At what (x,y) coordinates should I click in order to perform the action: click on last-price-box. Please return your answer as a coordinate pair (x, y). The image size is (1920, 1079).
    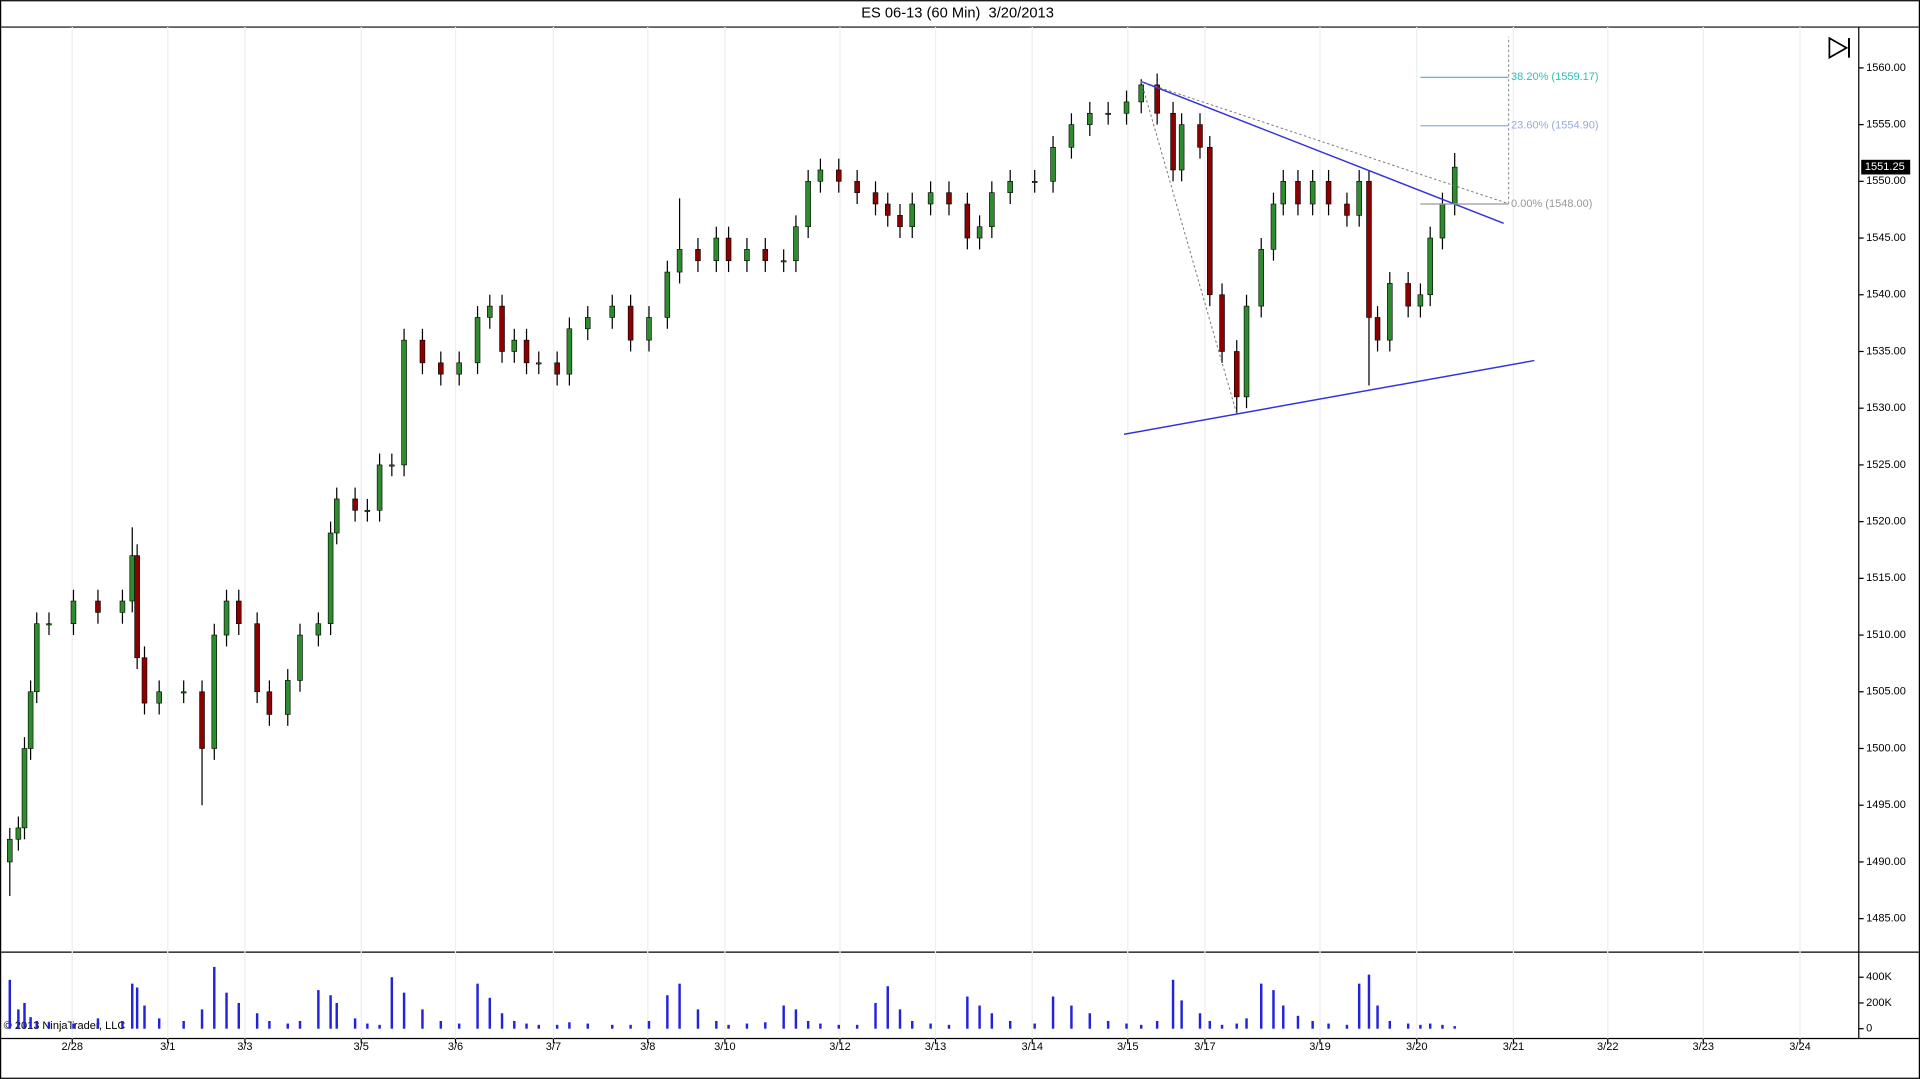
    Looking at the image, I should click on (1886, 167).